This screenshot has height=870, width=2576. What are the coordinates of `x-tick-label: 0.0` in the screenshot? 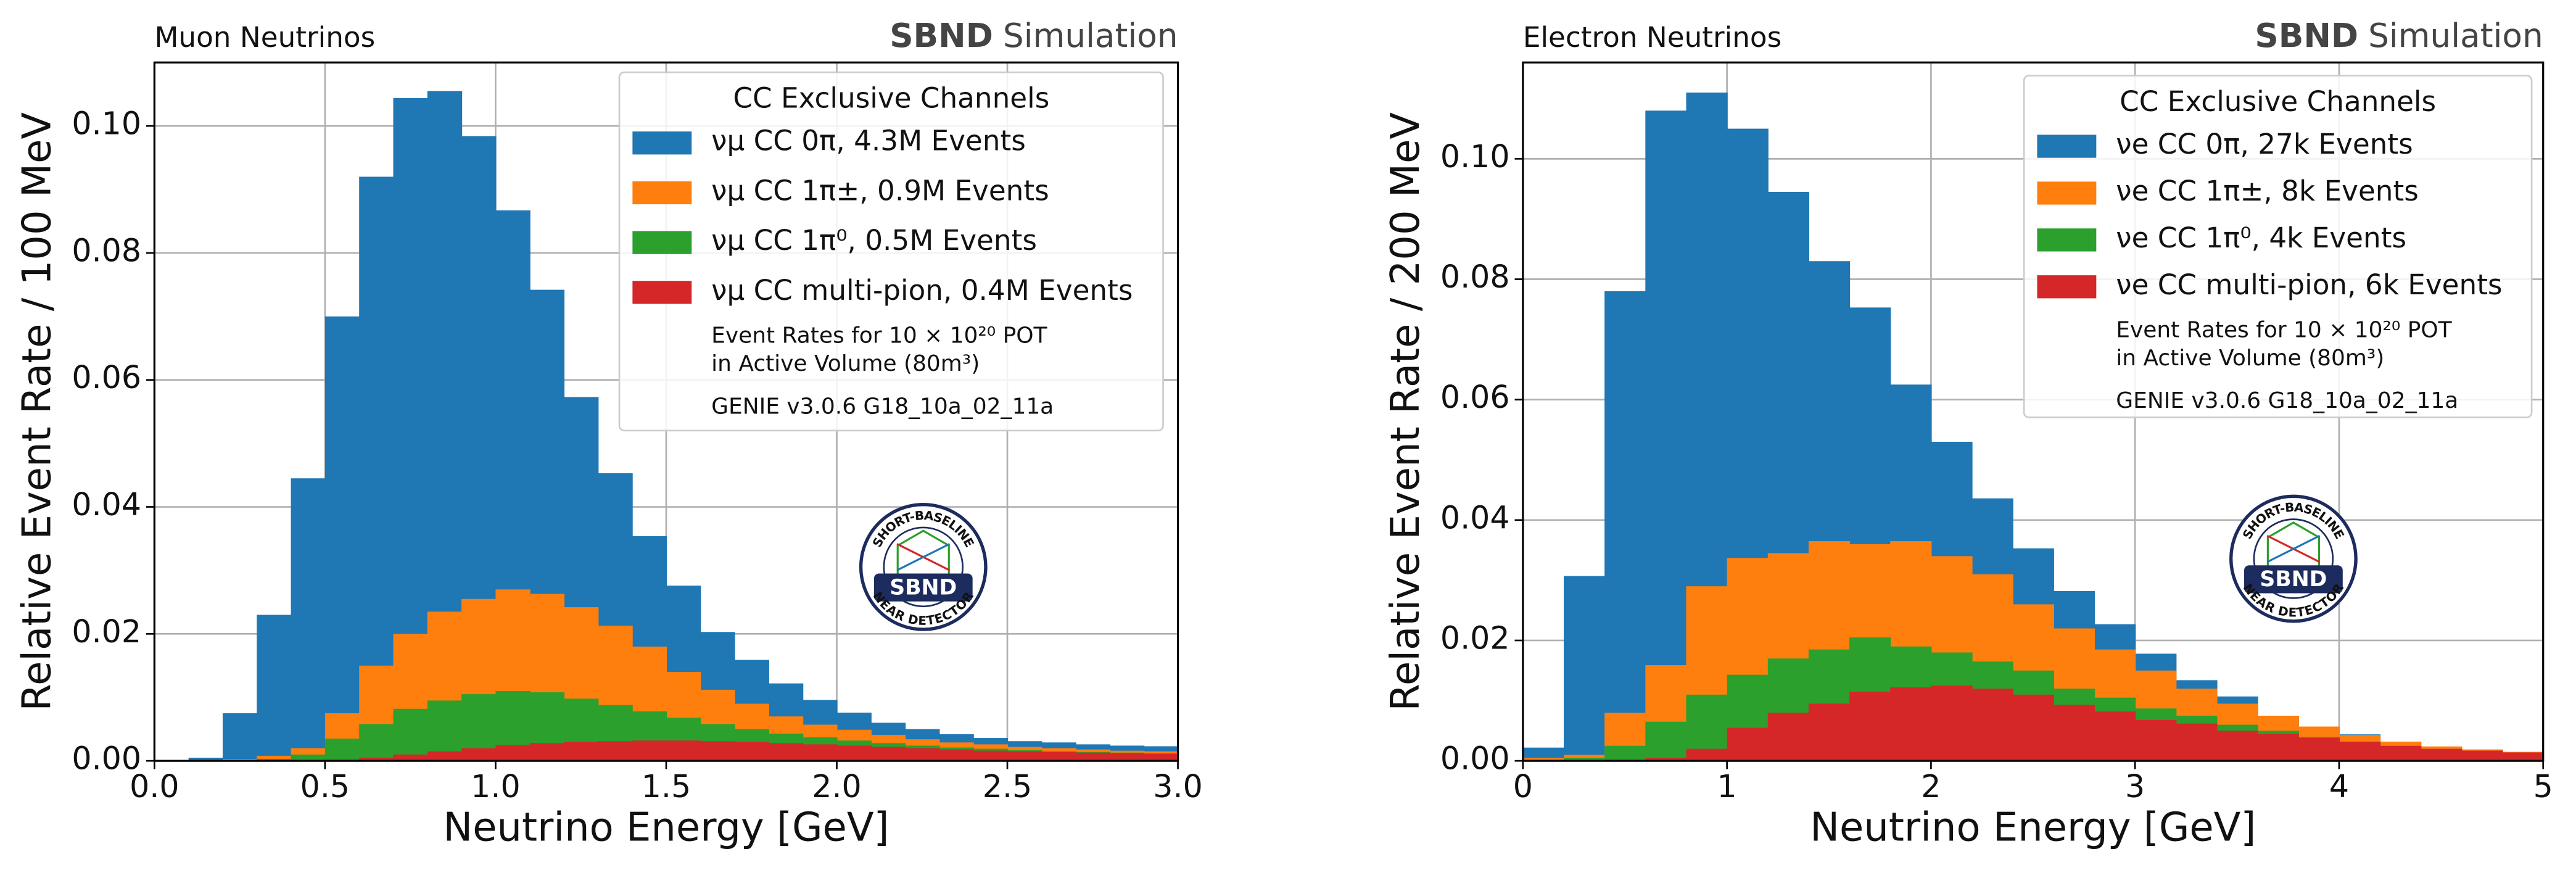 It's located at (154, 786).